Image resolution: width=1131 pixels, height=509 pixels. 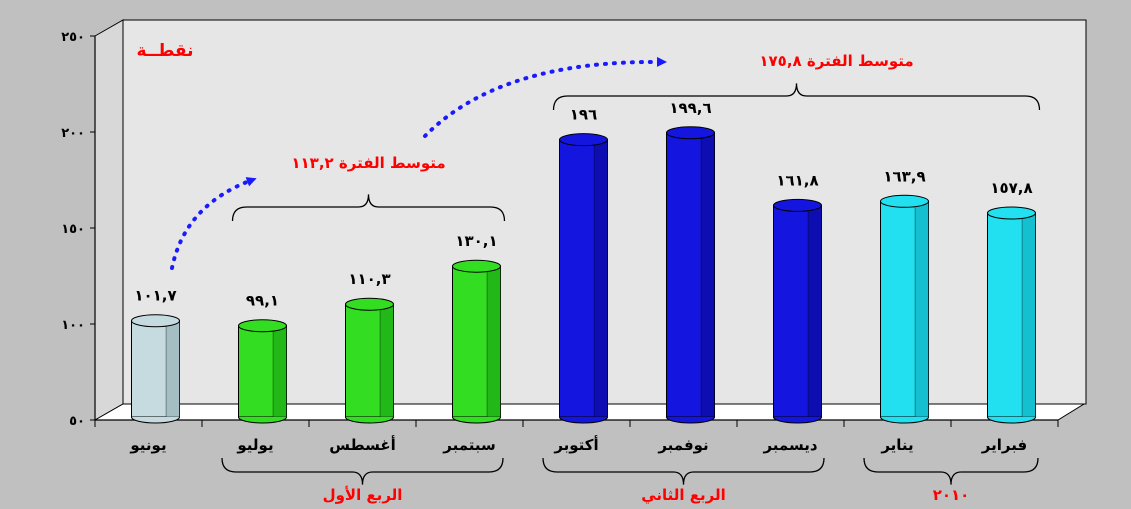 I want to click on value-label-0: ١٠١,٧, so click(x=155, y=296).